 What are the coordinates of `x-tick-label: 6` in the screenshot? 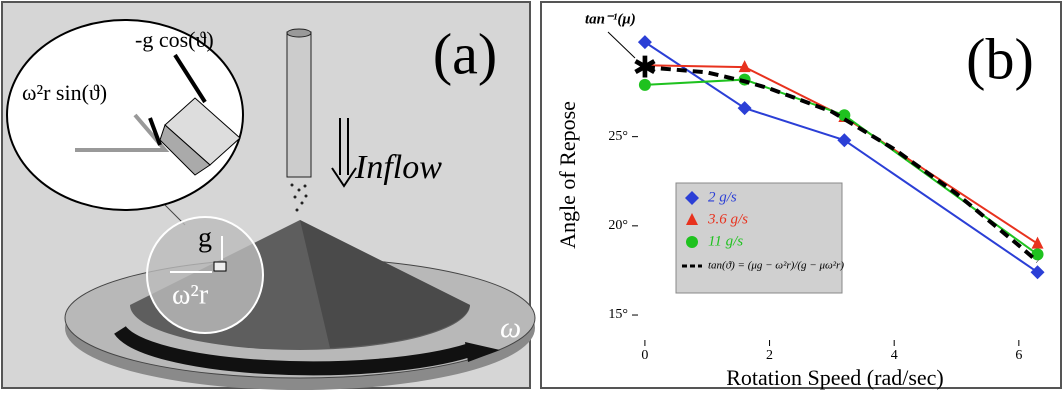 It's located at (1018, 355).